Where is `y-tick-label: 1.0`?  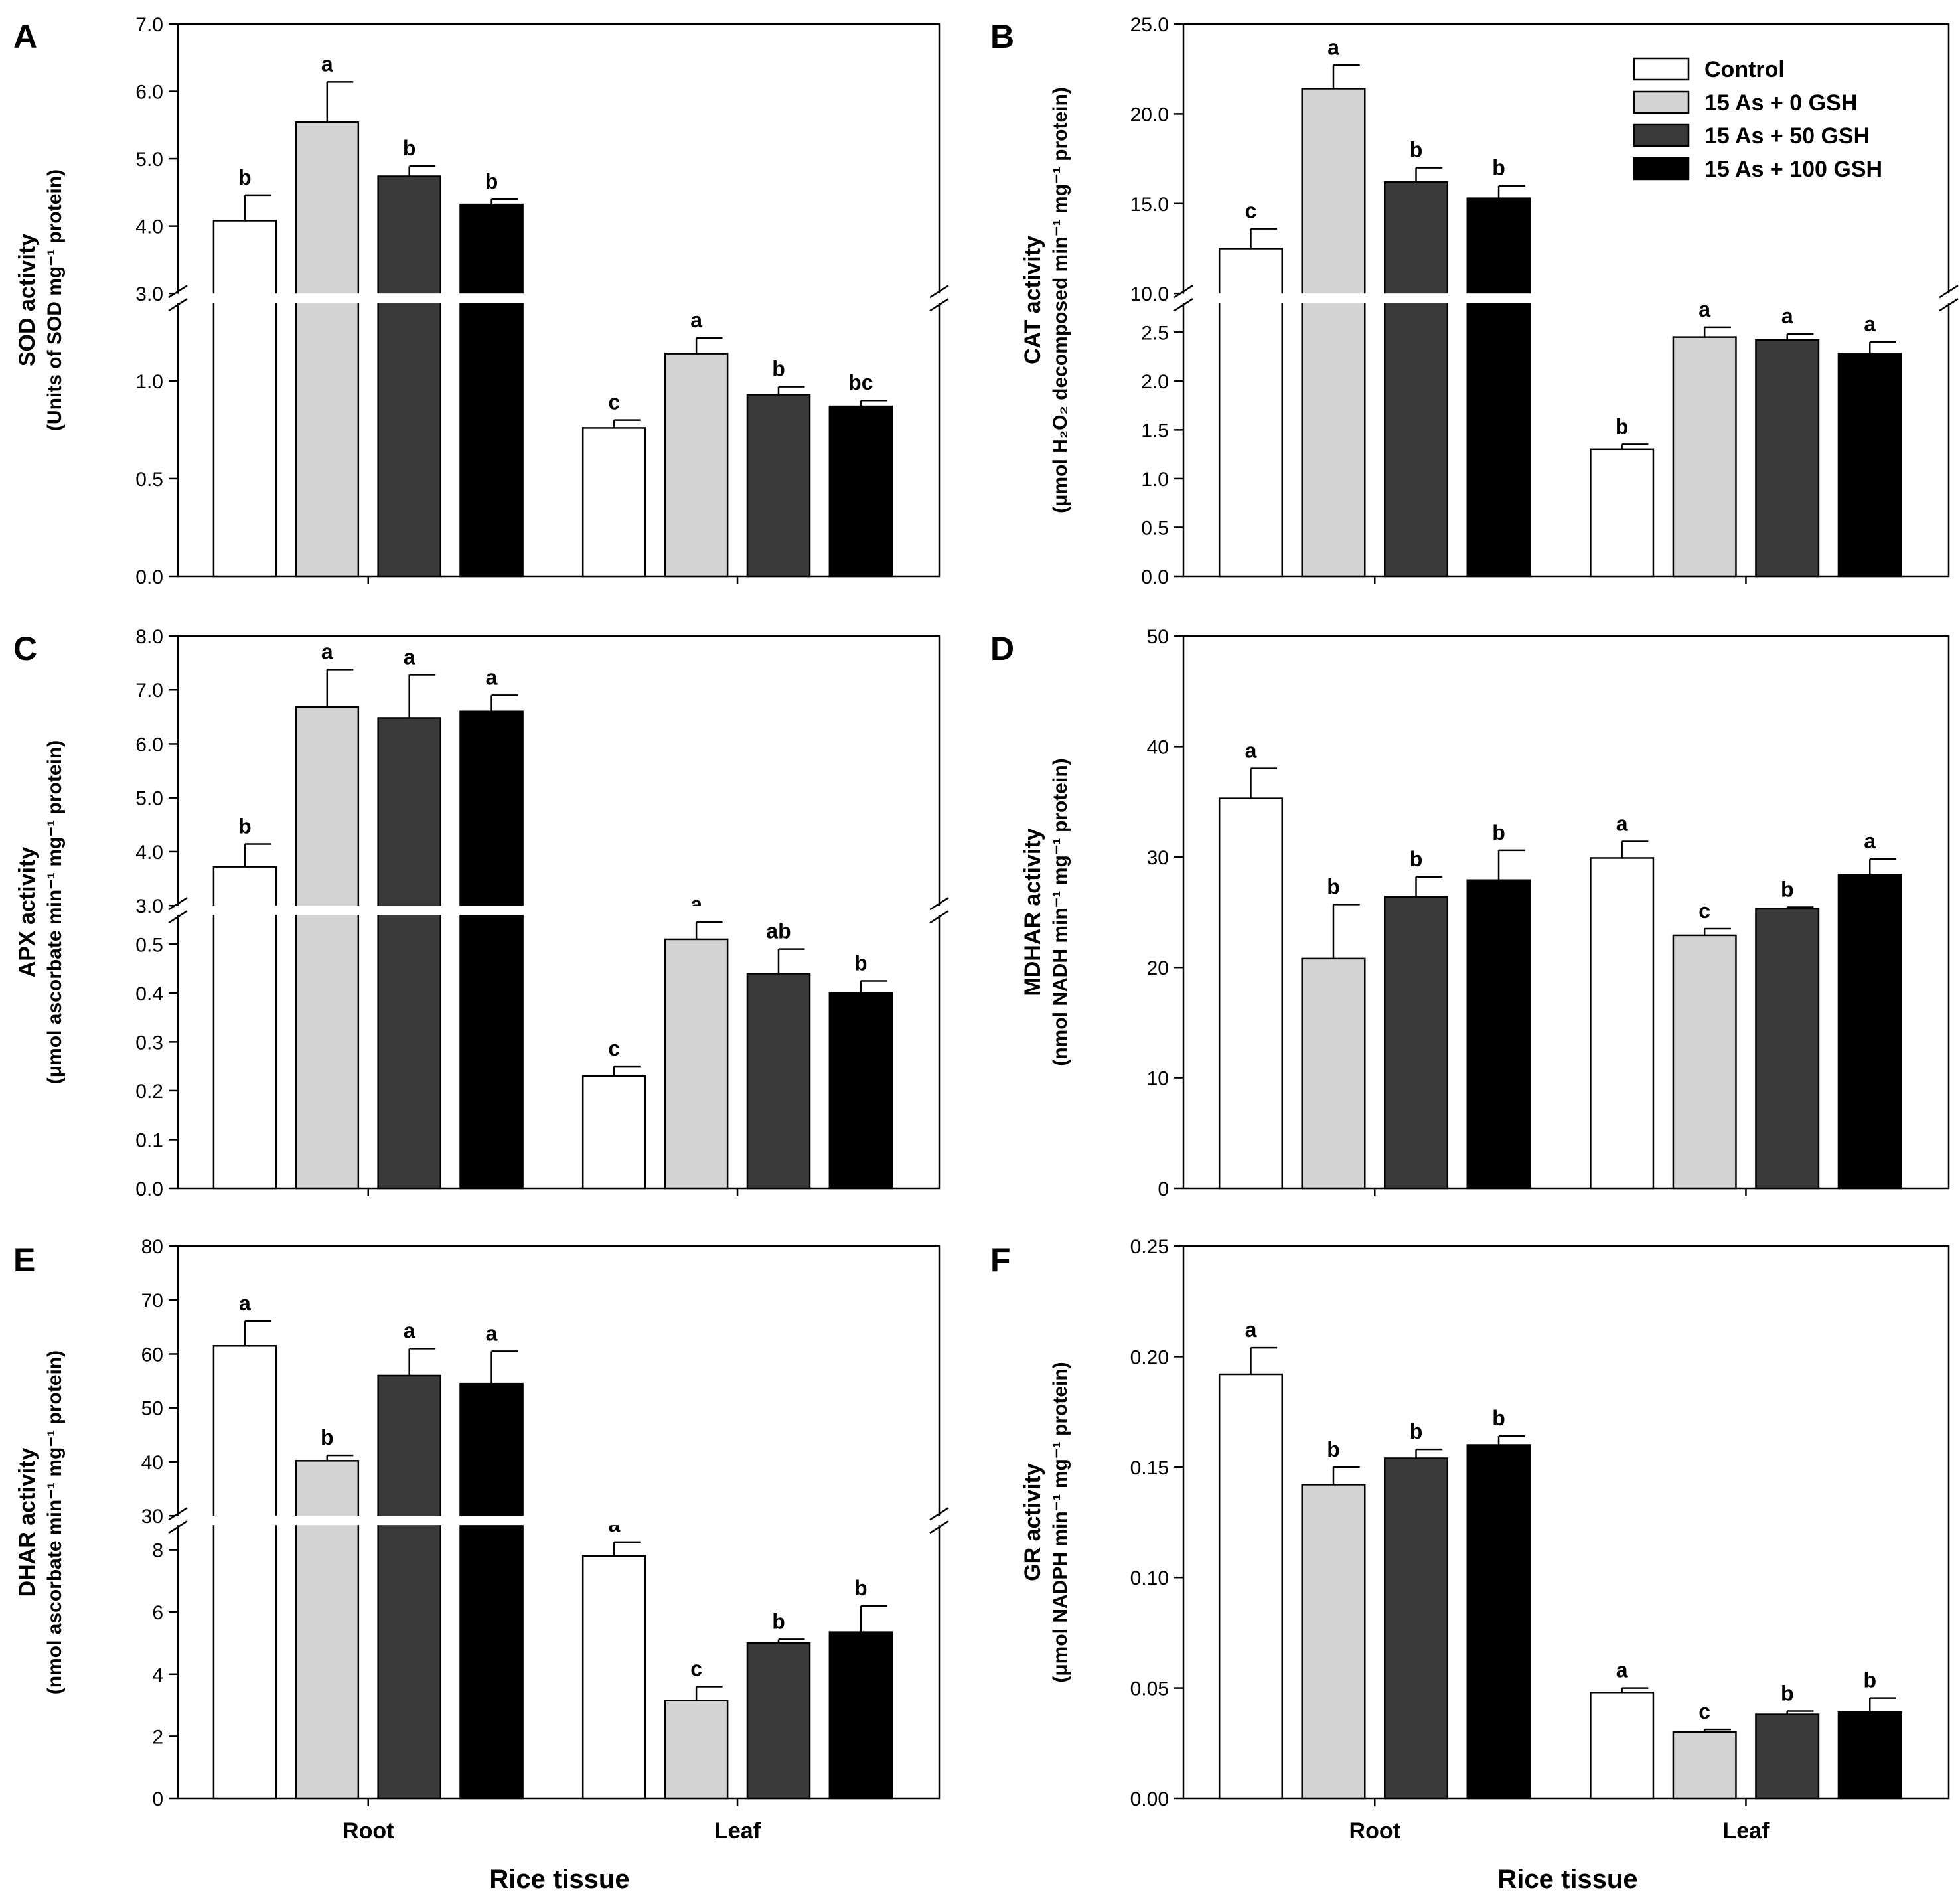 y-tick-label: 1.0 is located at coordinates (1155, 480).